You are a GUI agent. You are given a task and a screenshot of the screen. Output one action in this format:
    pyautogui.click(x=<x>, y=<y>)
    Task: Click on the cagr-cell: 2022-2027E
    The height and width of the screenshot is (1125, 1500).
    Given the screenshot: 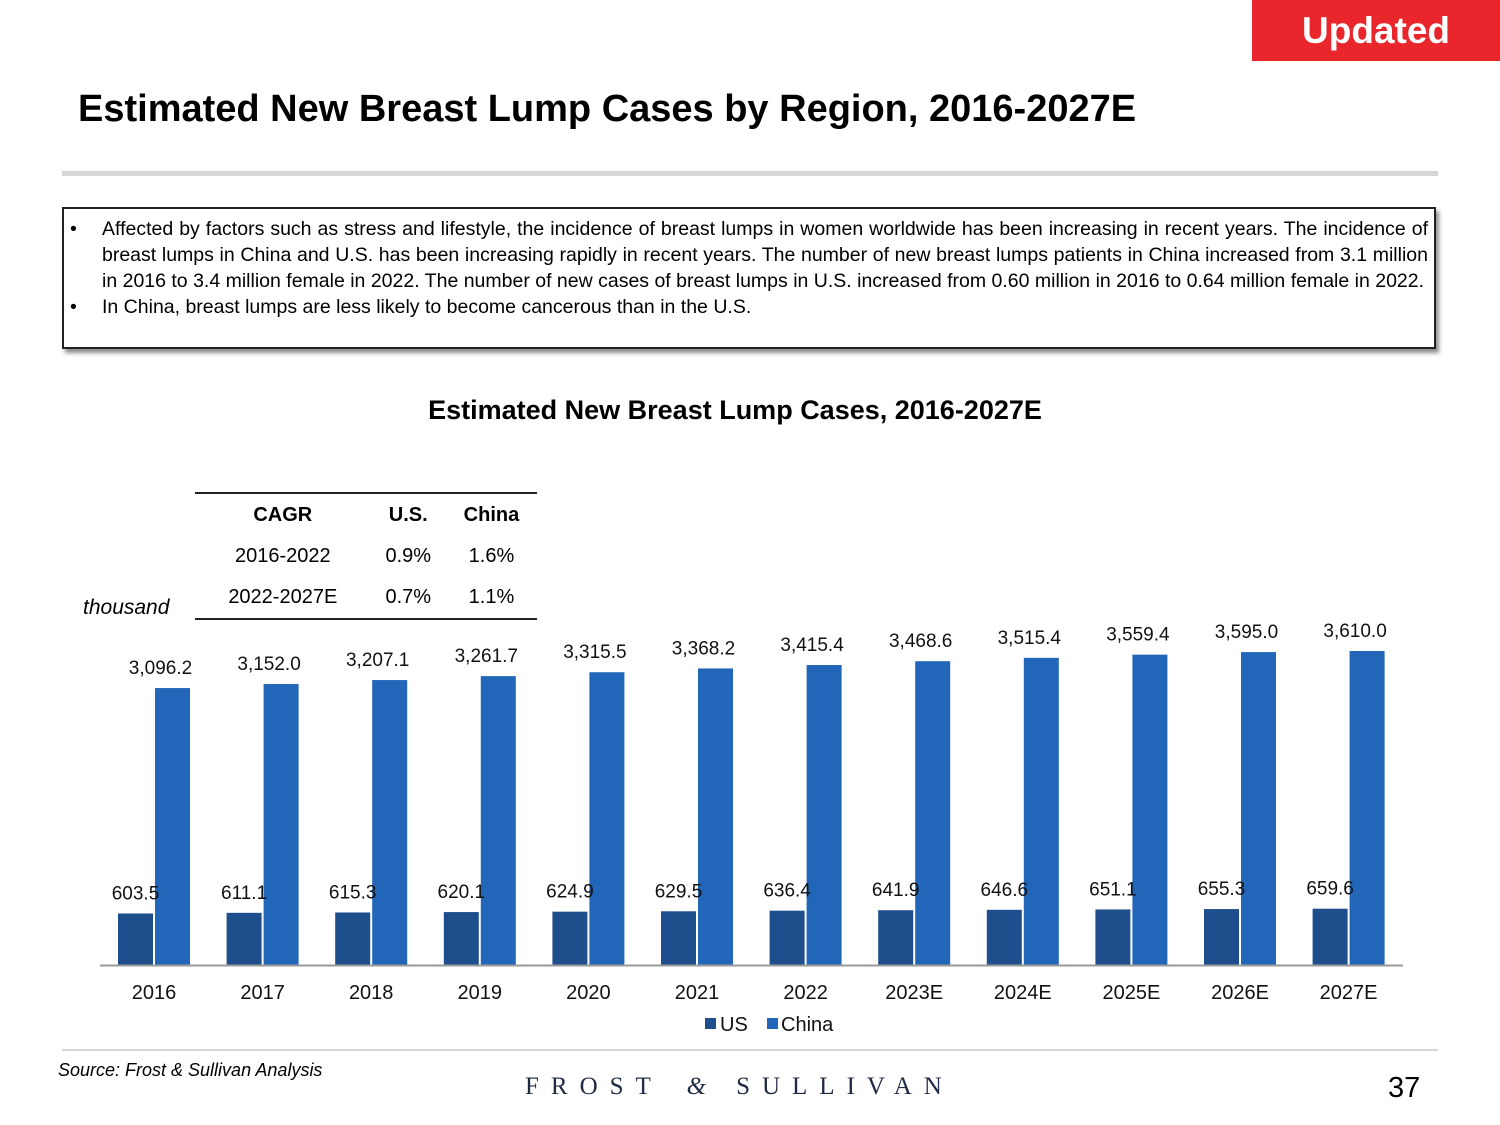 What is the action you would take?
    pyautogui.click(x=283, y=598)
    